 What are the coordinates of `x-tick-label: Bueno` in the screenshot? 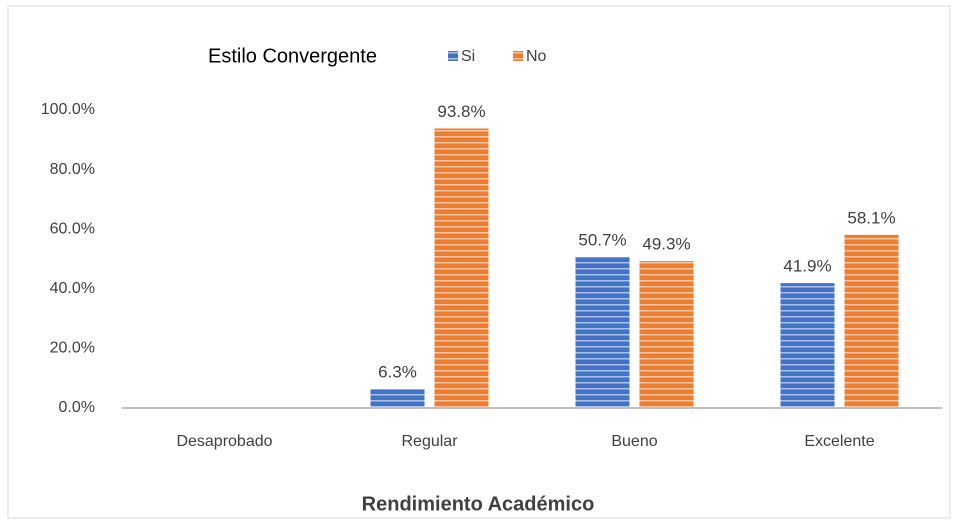 It's located at (634, 441).